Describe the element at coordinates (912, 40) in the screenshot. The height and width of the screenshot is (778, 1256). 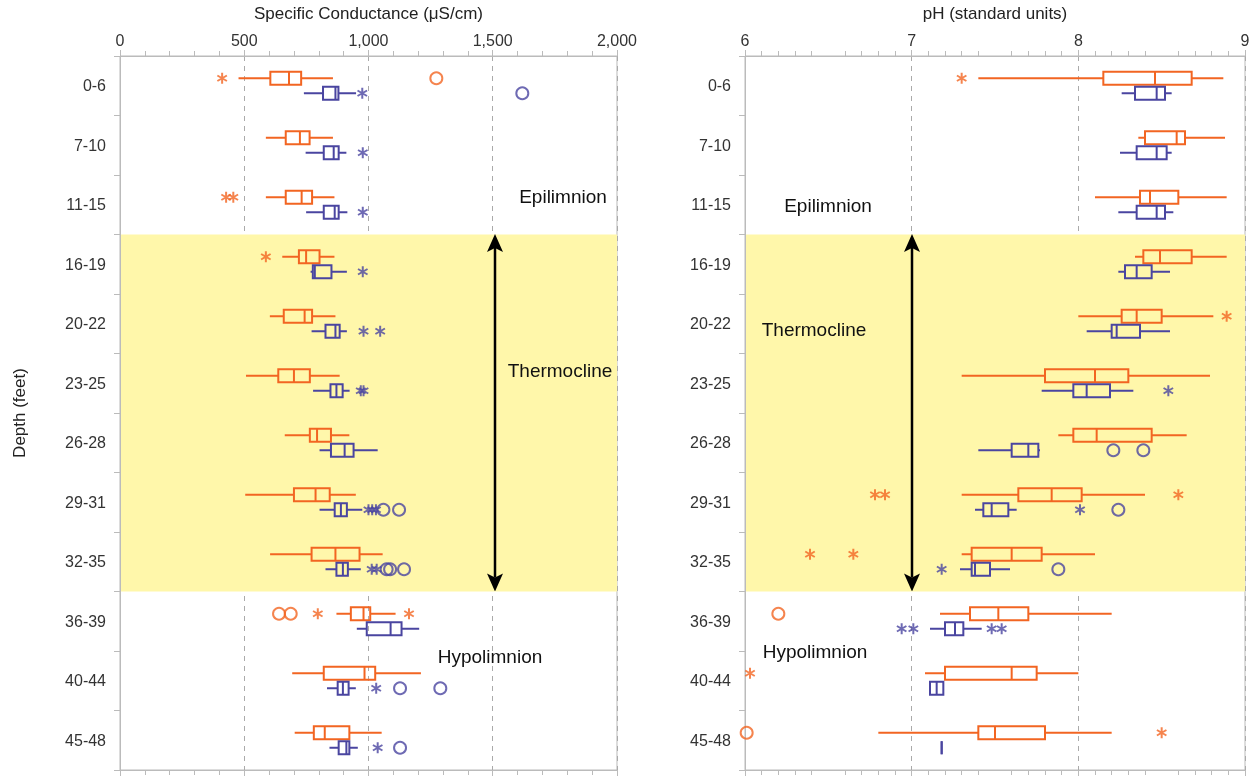
I see `x-tick-label: 7` at that location.